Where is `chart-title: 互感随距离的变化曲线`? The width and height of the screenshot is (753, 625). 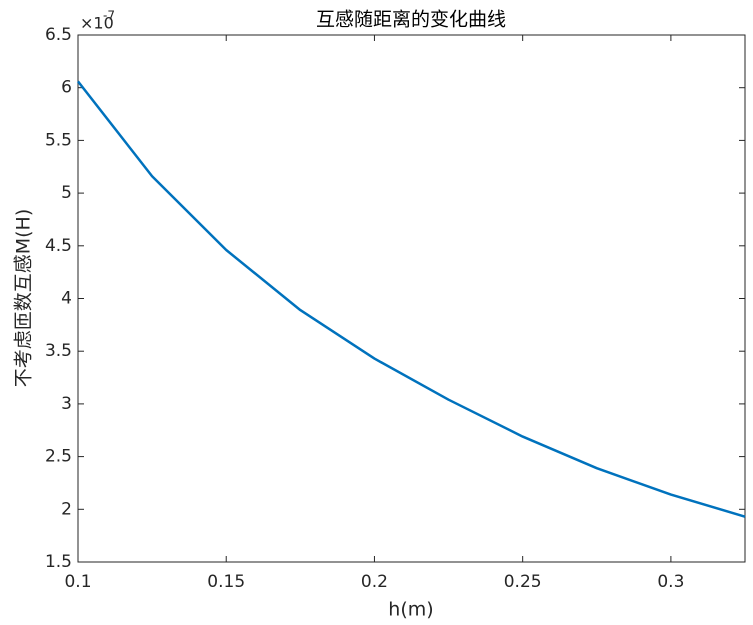
chart-title: 互感随距离的变化曲线 is located at coordinates (411, 20).